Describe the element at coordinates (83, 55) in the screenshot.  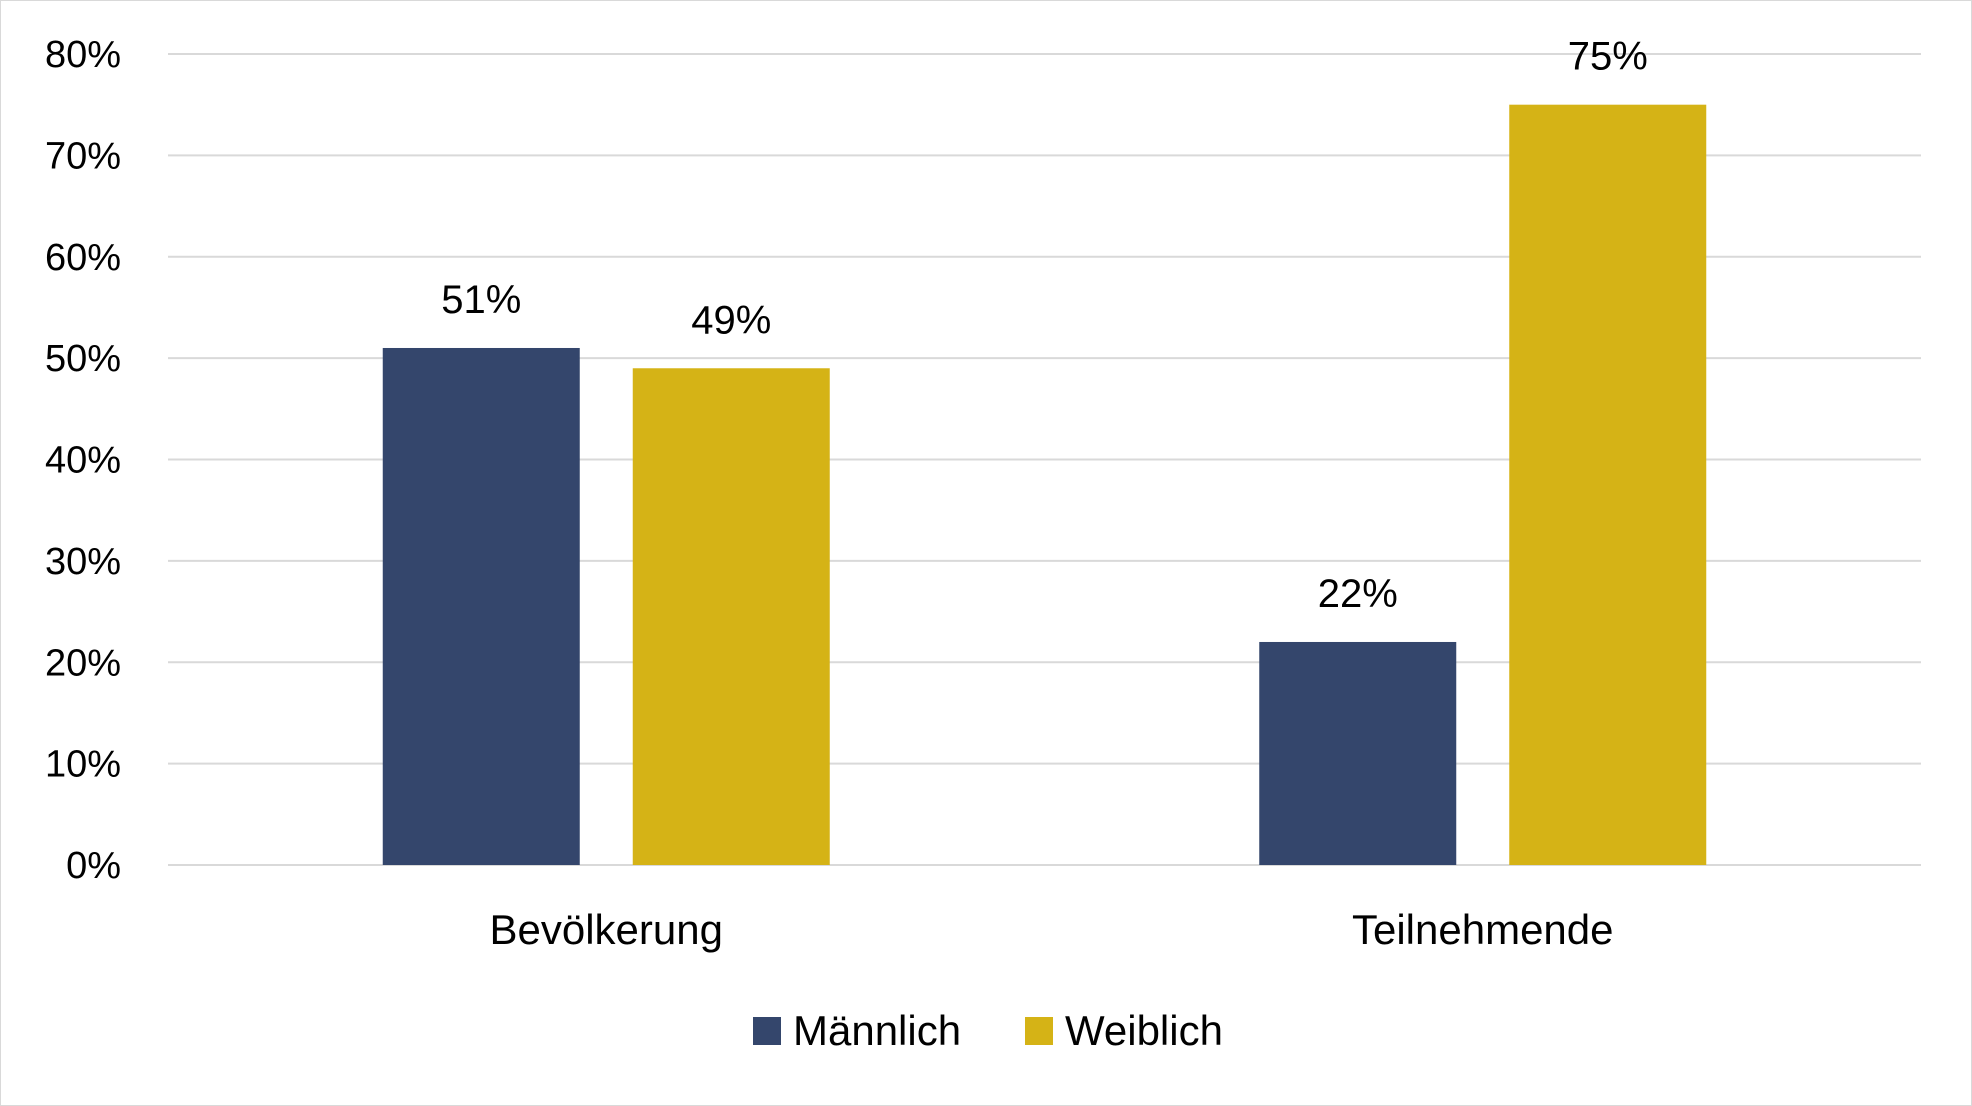
I see `y-tick-label: 80%` at that location.